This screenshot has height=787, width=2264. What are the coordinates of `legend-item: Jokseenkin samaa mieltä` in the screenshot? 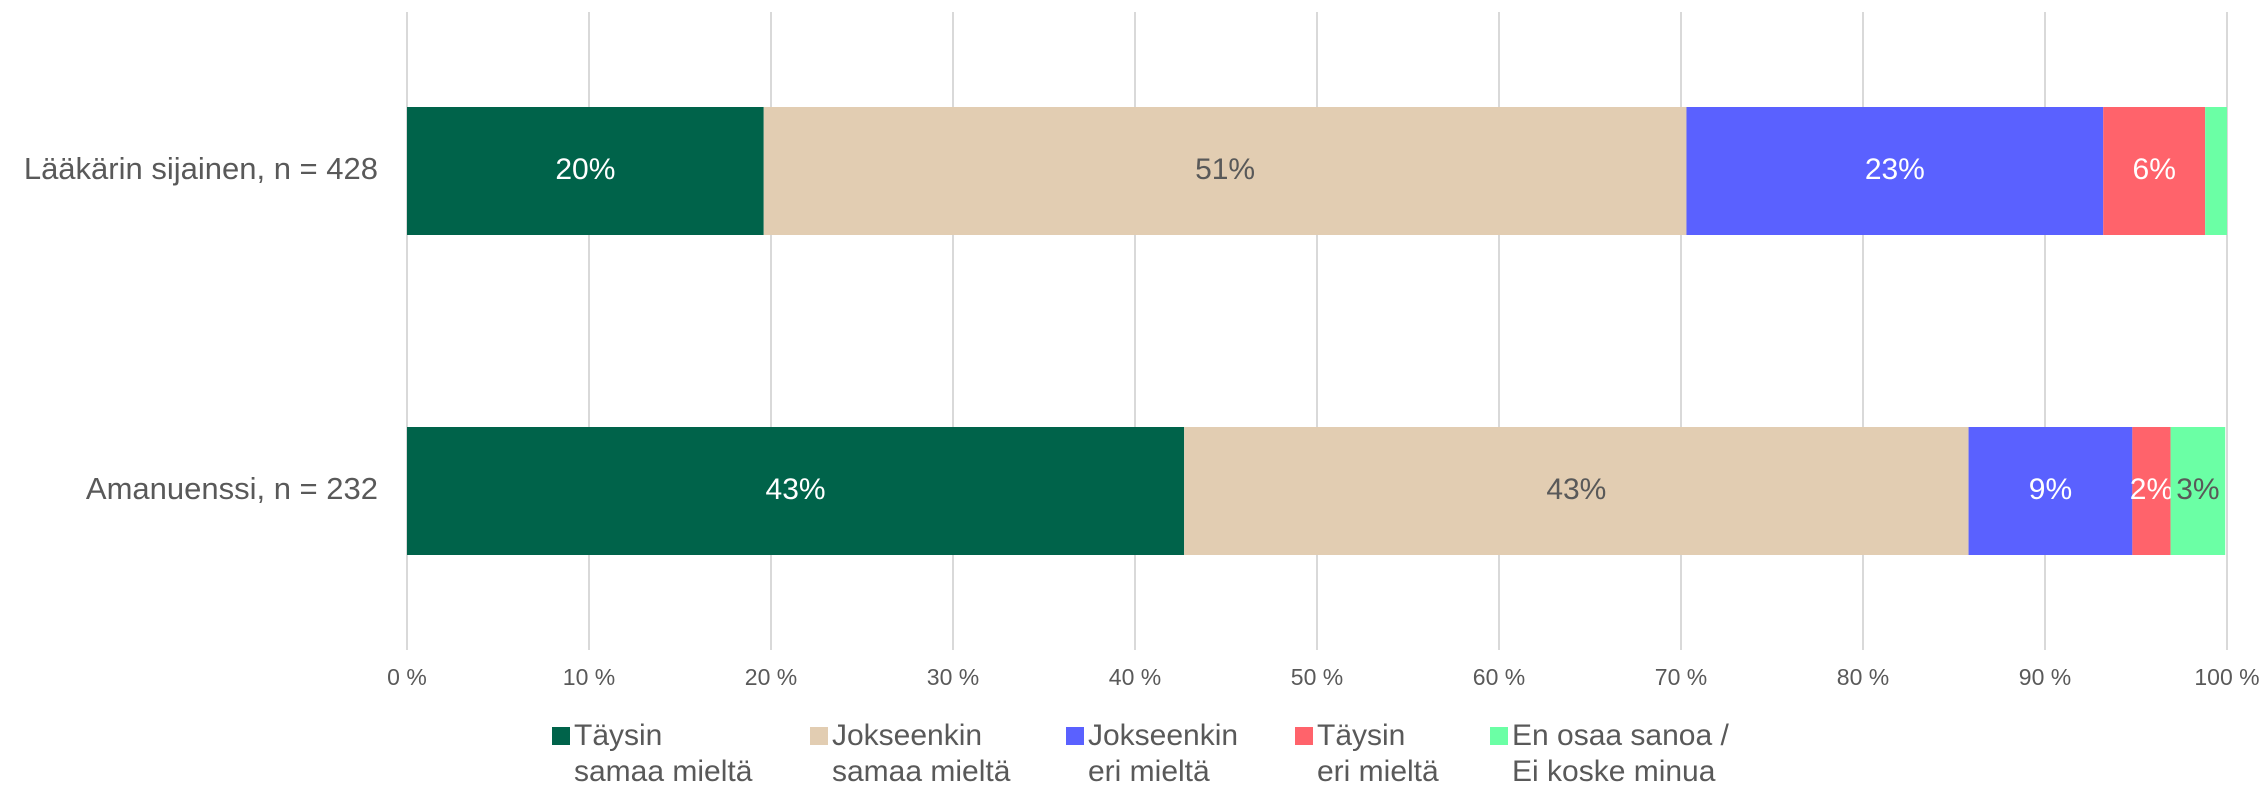 It's located at (910, 752).